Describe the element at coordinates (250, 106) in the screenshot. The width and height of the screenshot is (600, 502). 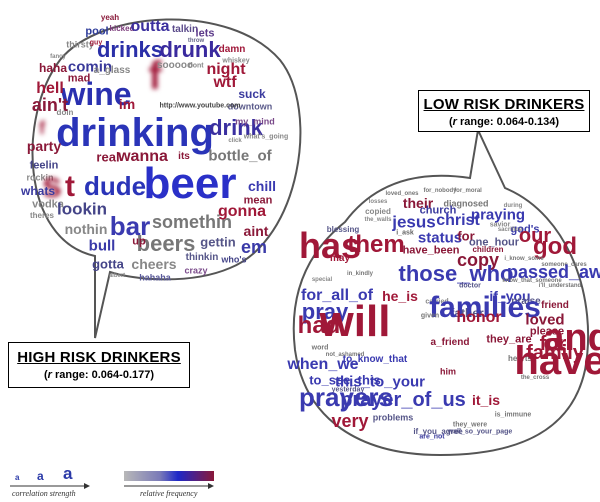
I see `high-risk-word: downtown` at that location.